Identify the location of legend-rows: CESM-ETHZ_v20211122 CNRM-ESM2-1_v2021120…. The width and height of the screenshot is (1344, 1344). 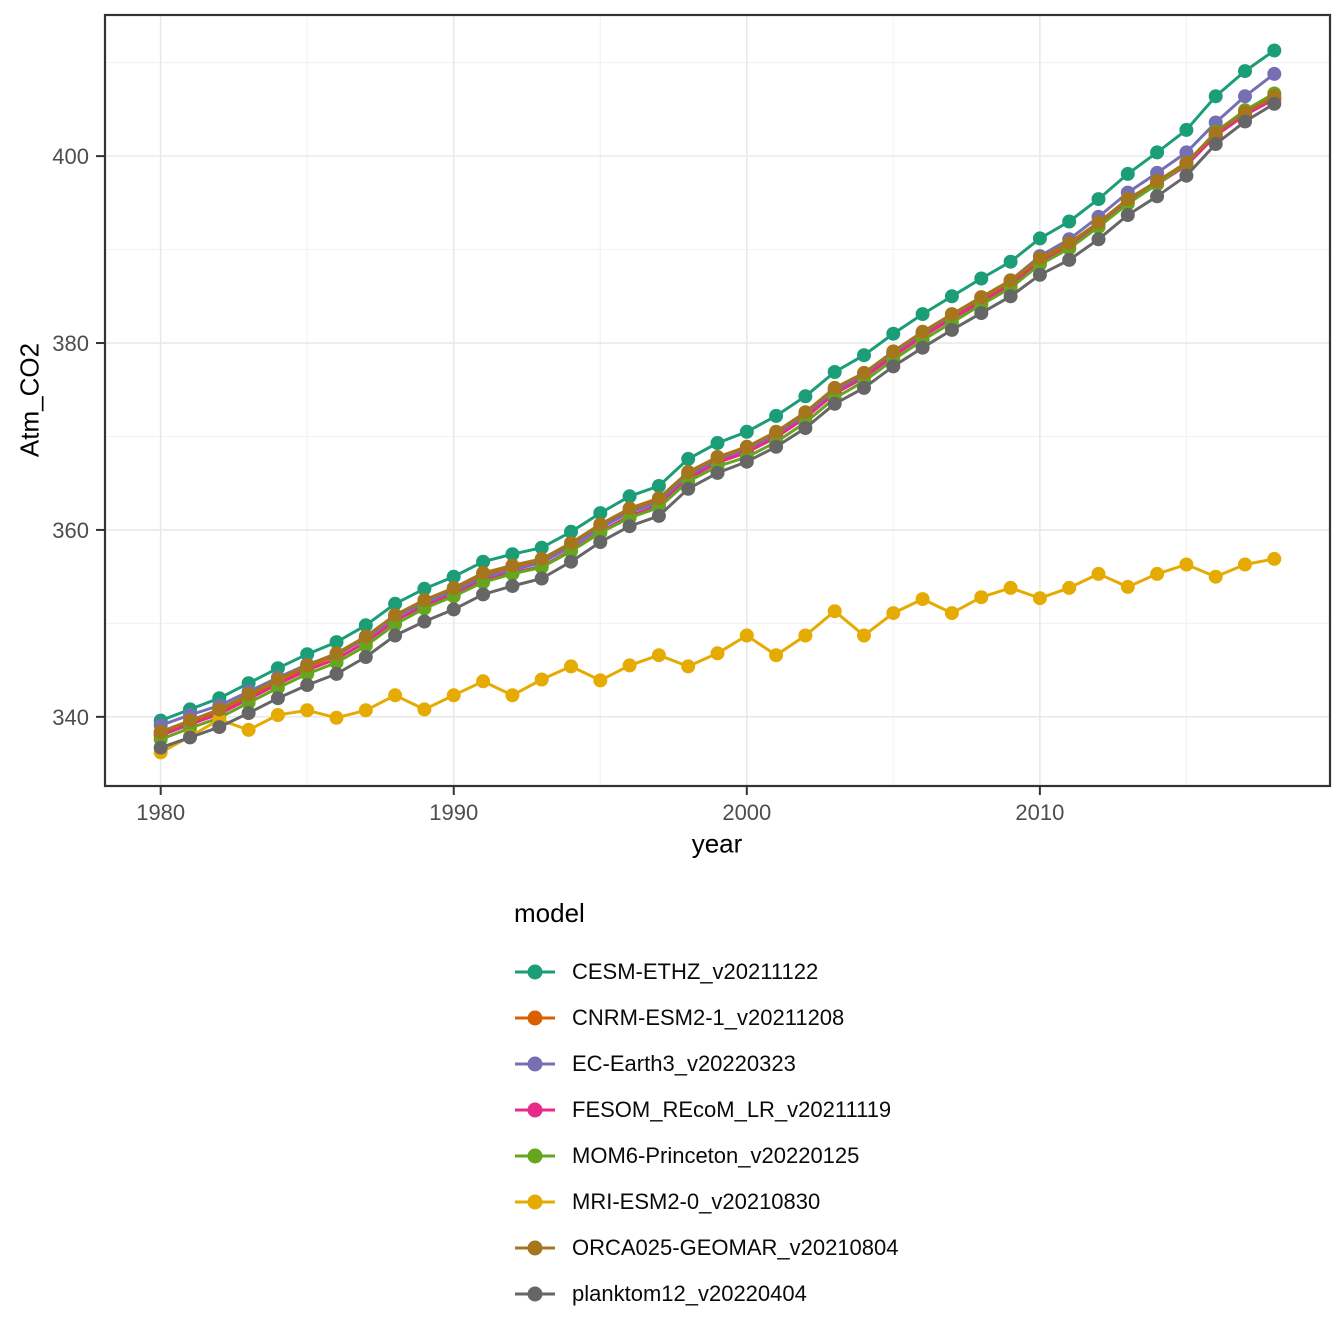
(864, 1133).